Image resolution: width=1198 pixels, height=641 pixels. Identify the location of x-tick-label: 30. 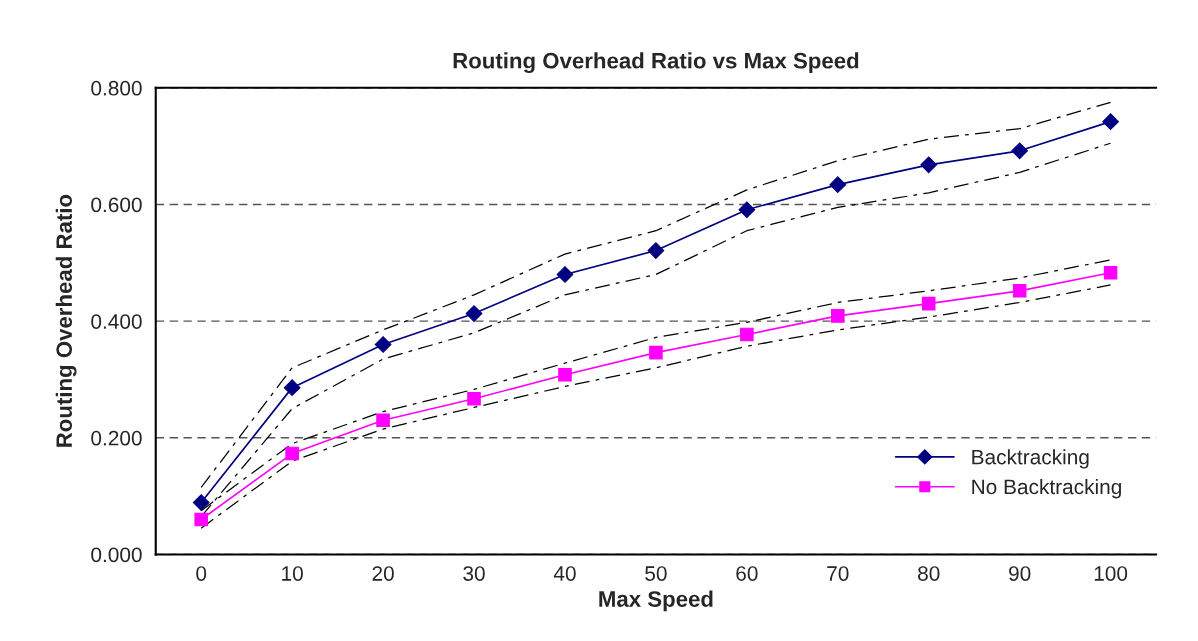
(474, 573).